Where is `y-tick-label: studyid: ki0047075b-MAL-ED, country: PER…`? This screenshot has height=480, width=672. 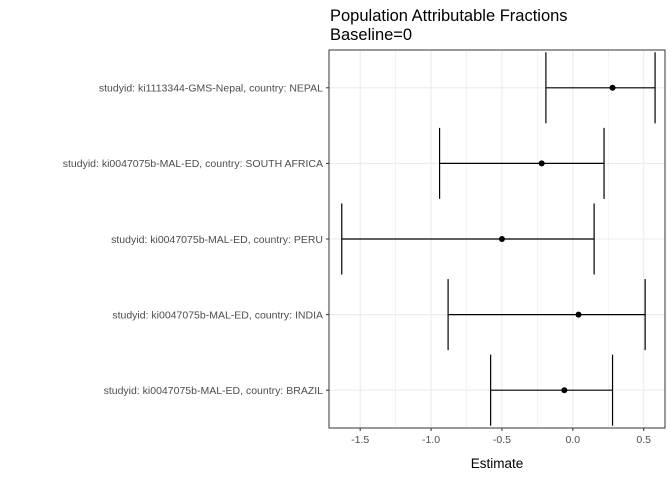
y-tick-label: studyid: ki0047075b-MAL-ED, country: PER… is located at coordinates (217, 240).